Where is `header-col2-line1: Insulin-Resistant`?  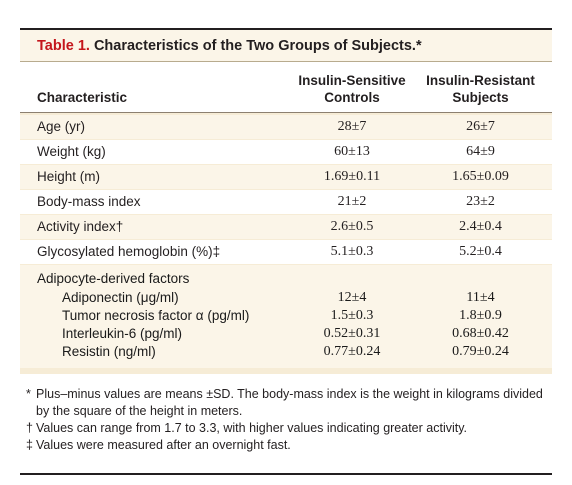
header-col2-line1: Insulin-Resistant is located at coordinates (480, 80).